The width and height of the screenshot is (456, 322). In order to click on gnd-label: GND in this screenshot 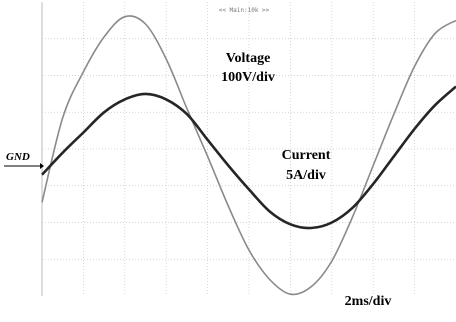, I will do `click(18, 157)`.